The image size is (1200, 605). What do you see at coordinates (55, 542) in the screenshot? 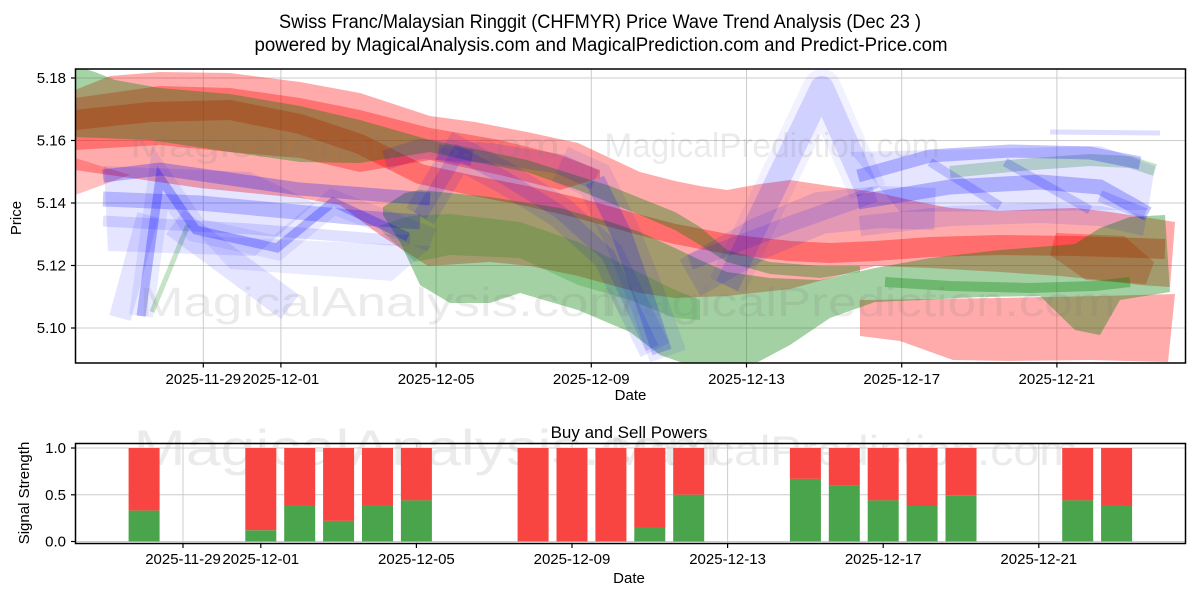
I see `svg-text: 0.0` at bounding box center [55, 542].